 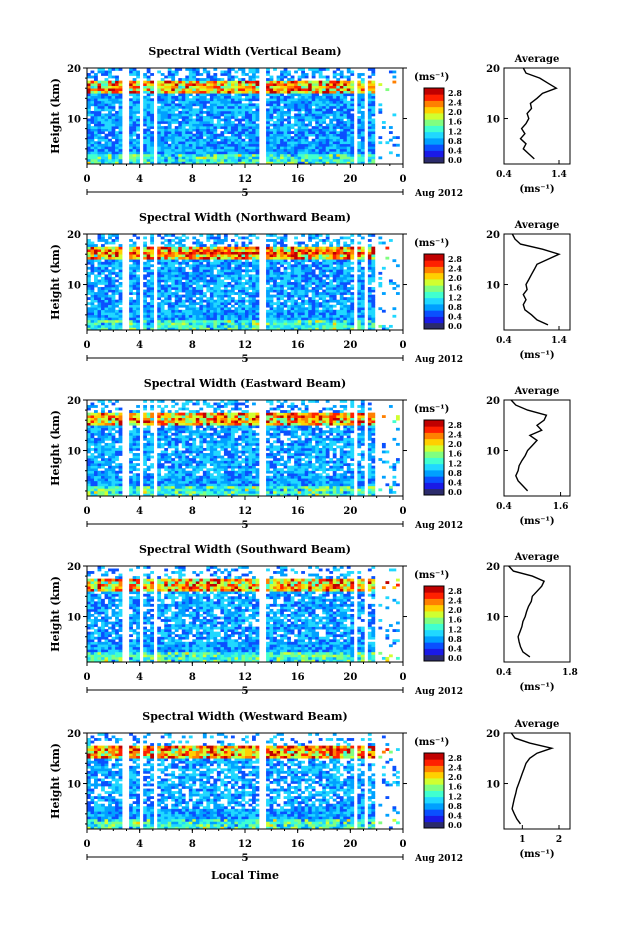 I want to click on heatmap-cells, so click(x=243, y=282).